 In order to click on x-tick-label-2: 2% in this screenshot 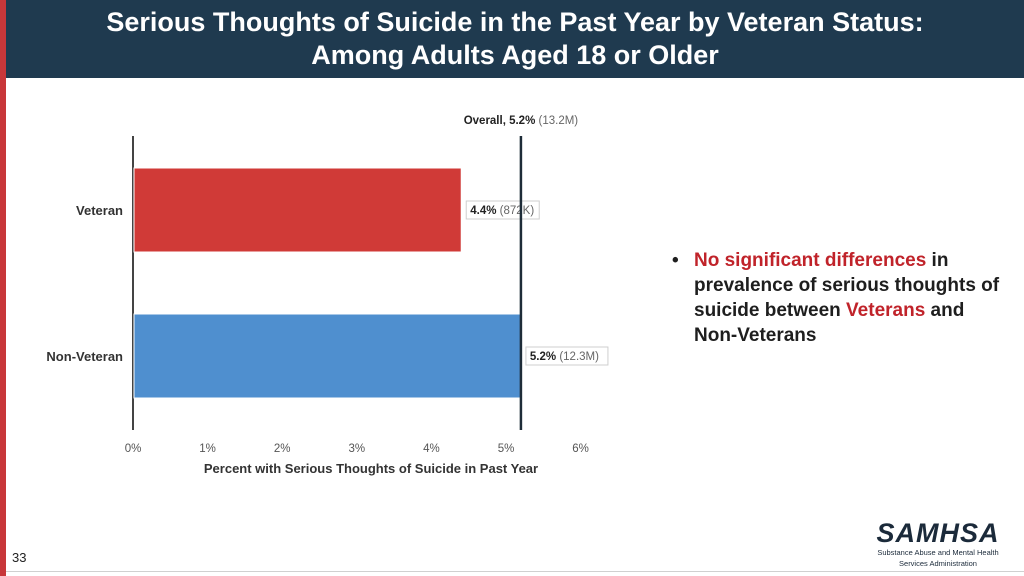, I will do `click(282, 449)`.